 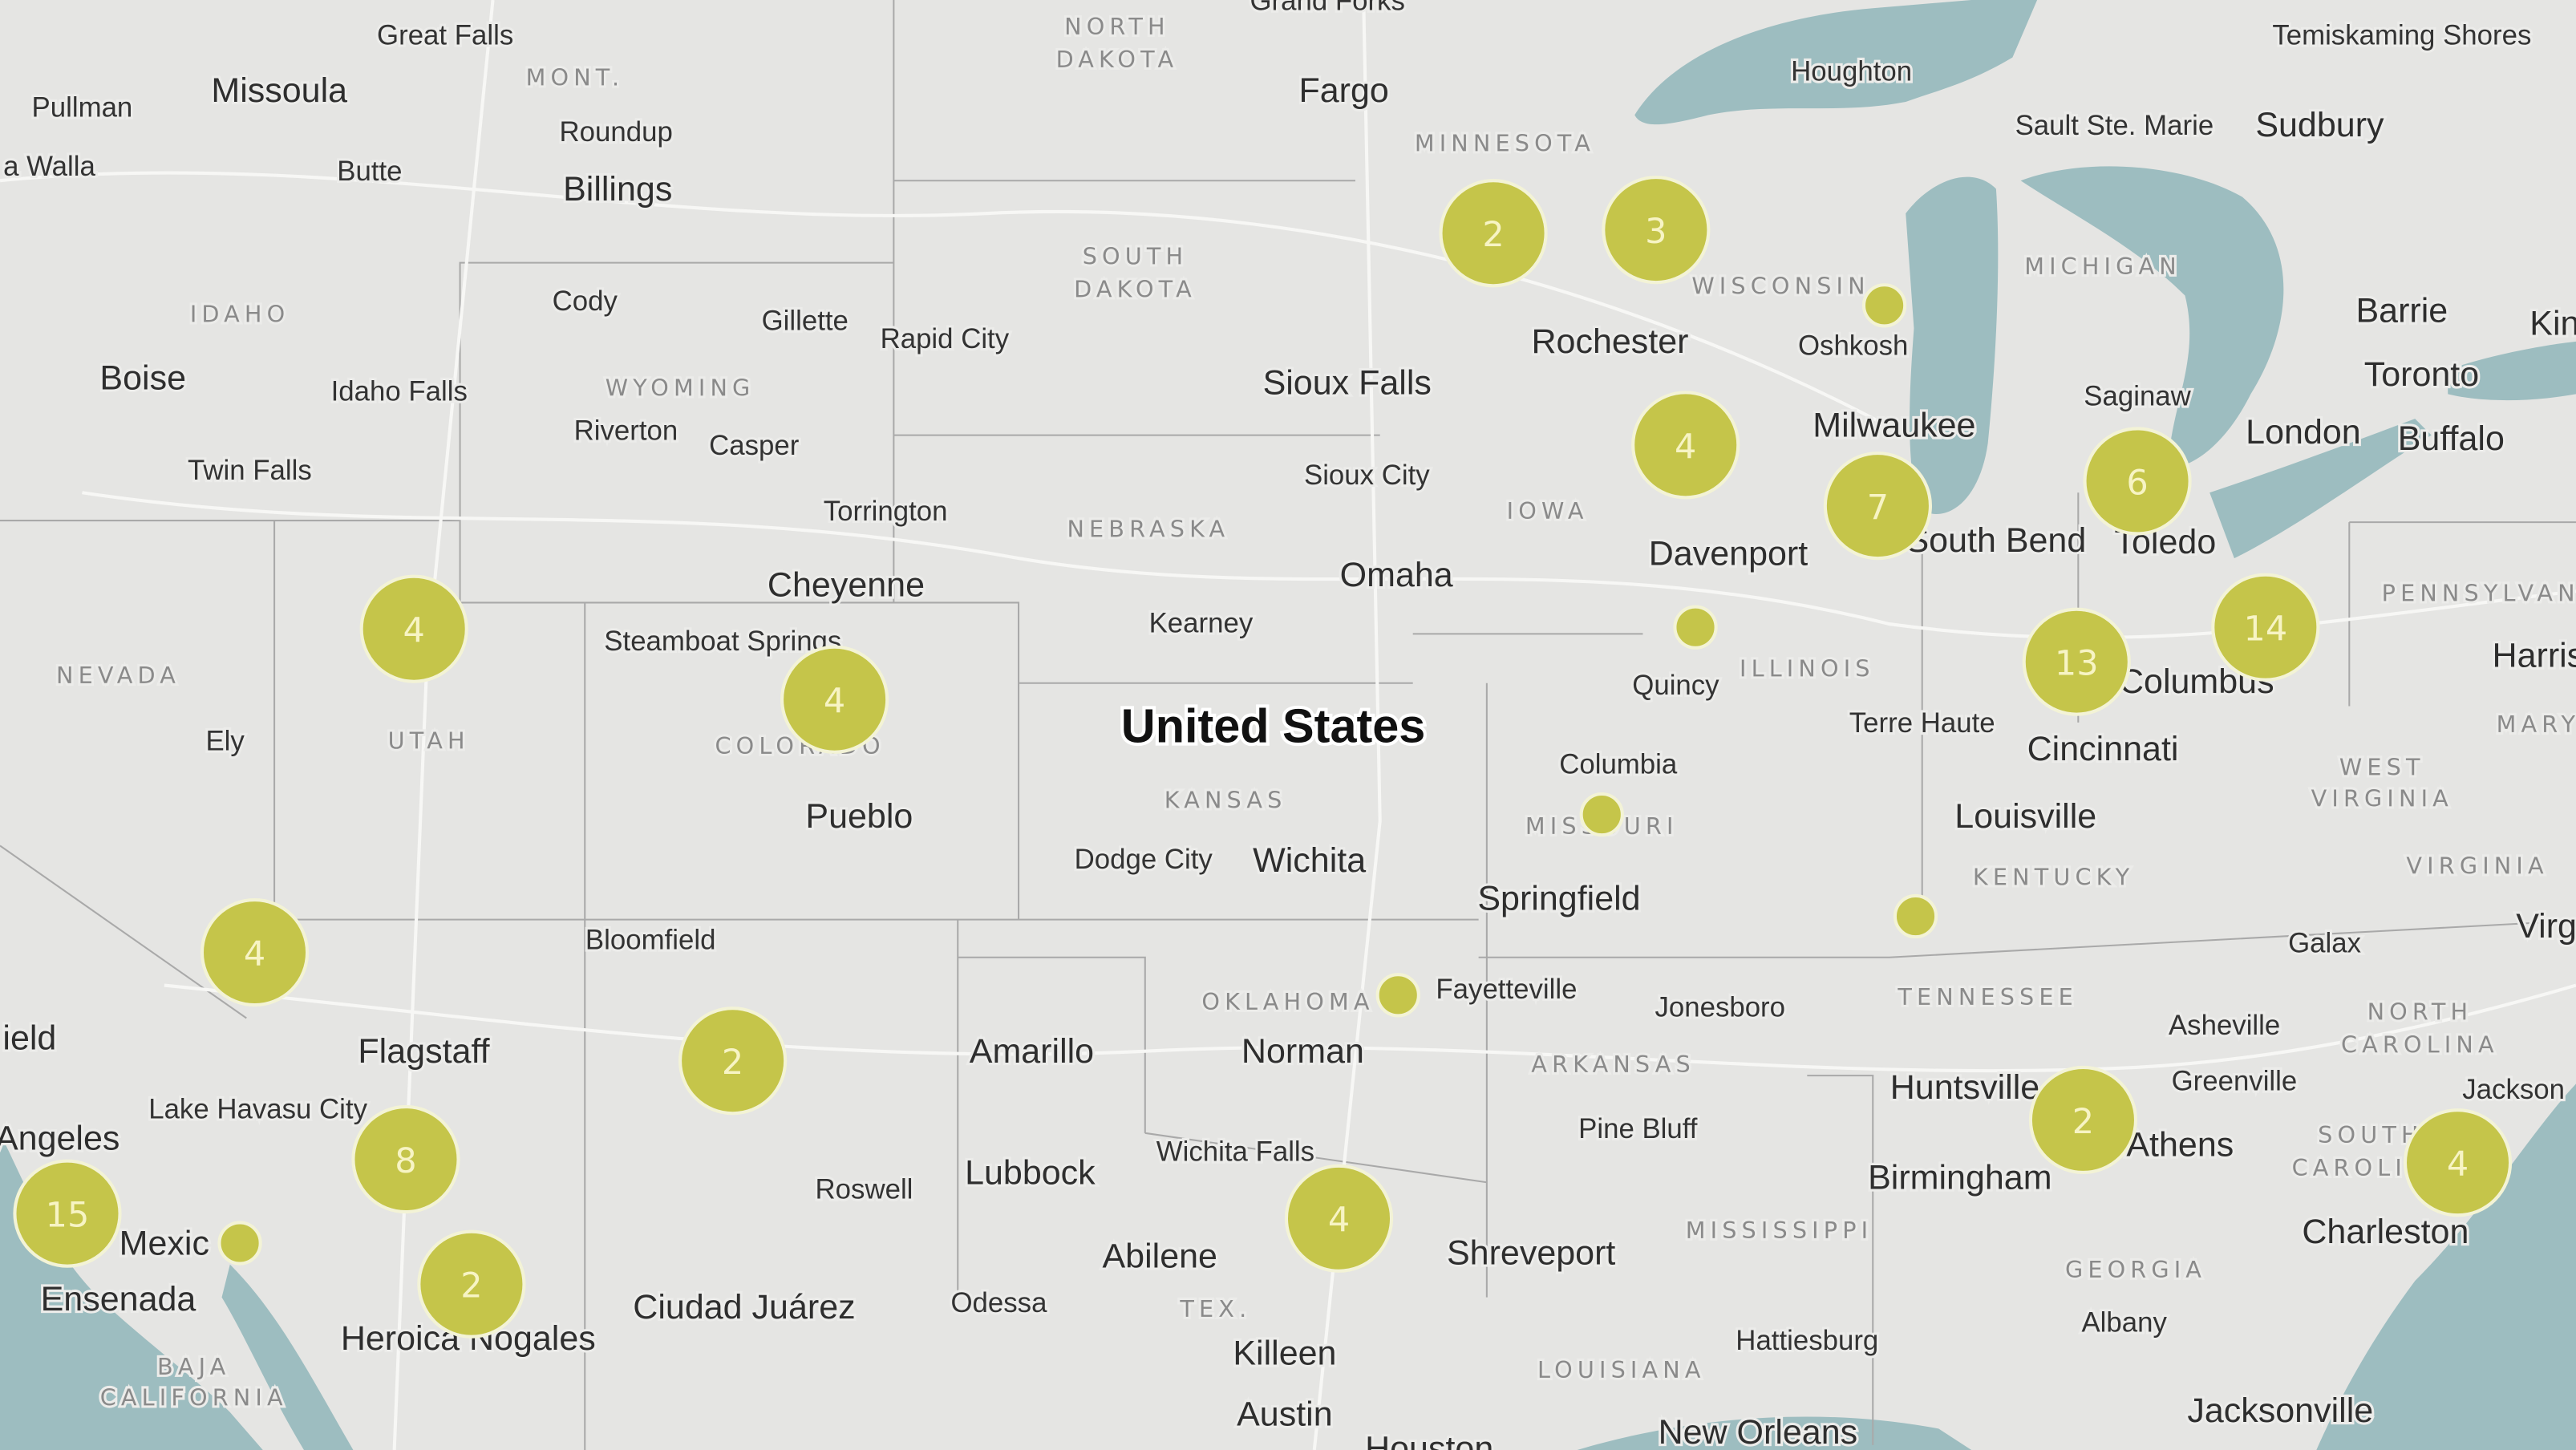 What do you see at coordinates (1287, 1002) in the screenshot?
I see `region-label: OKLAHOMA` at bounding box center [1287, 1002].